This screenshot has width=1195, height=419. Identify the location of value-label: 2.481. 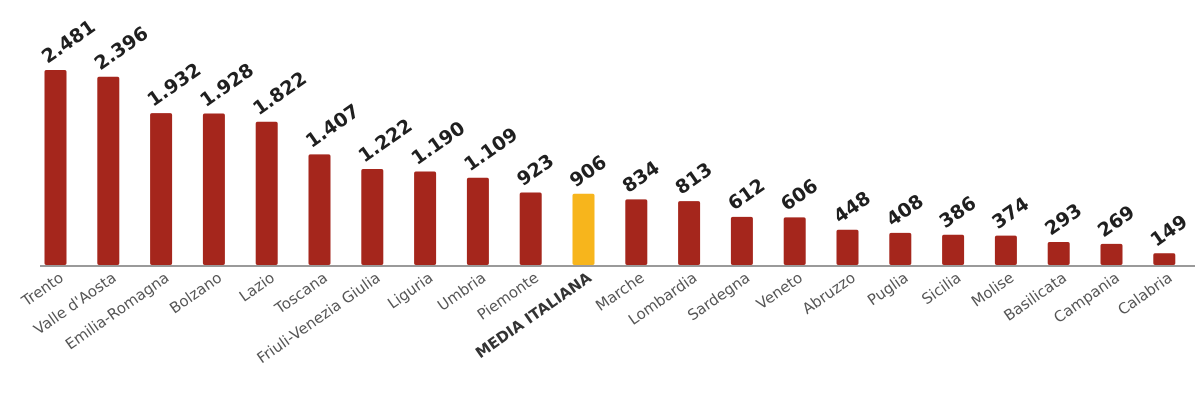
(69, 42).